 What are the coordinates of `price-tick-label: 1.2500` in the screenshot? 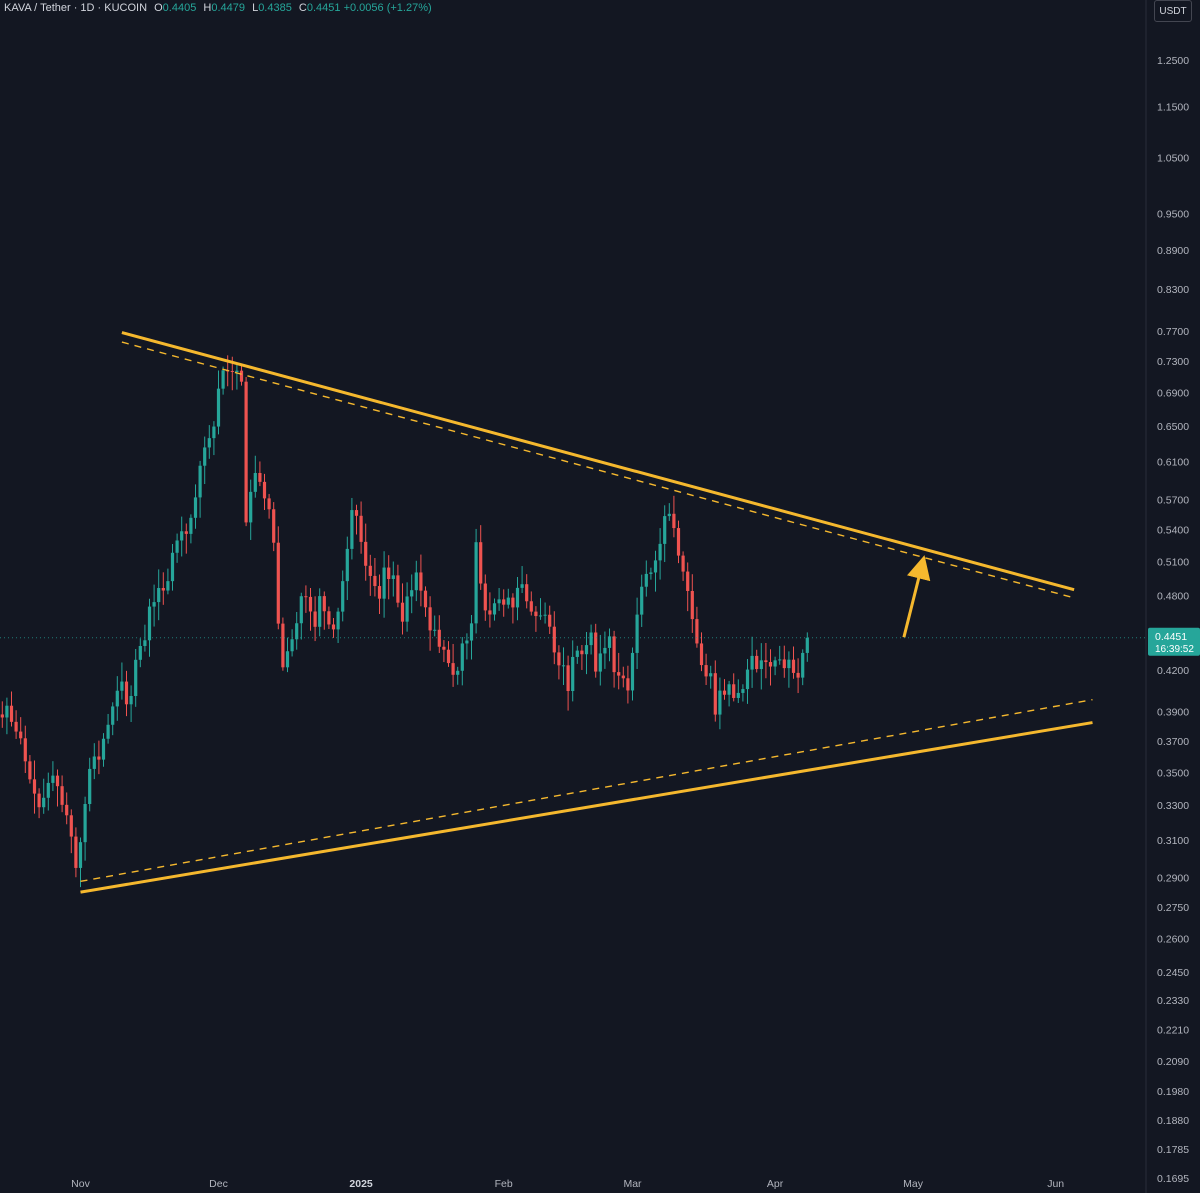 It's located at (1173, 61).